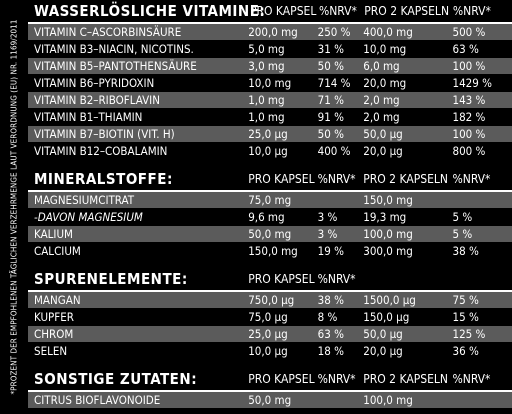 This screenshot has width=512, height=414. What do you see at coordinates (53, 234) in the screenshot?
I see `nutrient-name: KALIUM` at bounding box center [53, 234].